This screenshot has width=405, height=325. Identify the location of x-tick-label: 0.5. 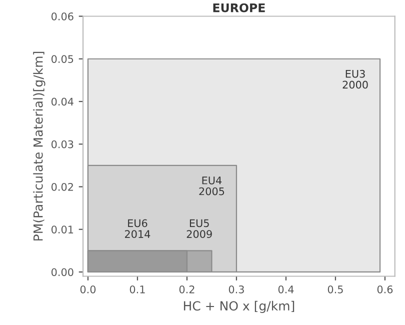
(335, 289).